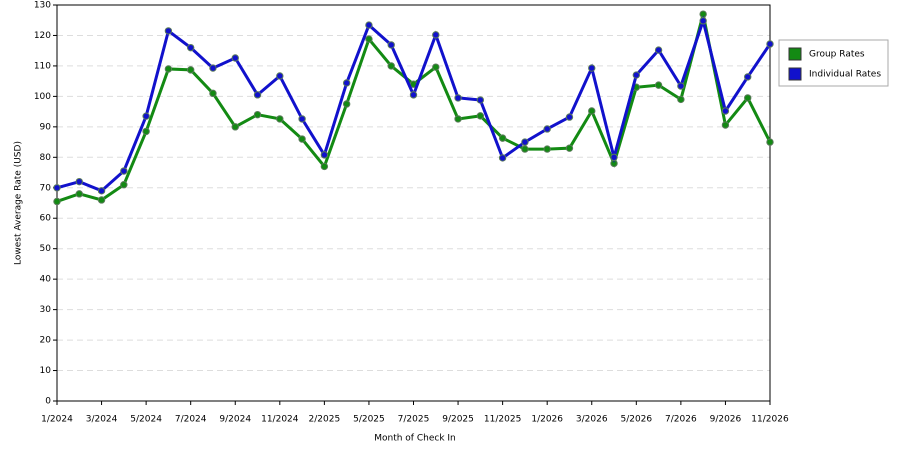 The width and height of the screenshot is (900, 450). Describe the element at coordinates (42, 97) in the screenshot. I see `y-tick-label: 100` at that location.